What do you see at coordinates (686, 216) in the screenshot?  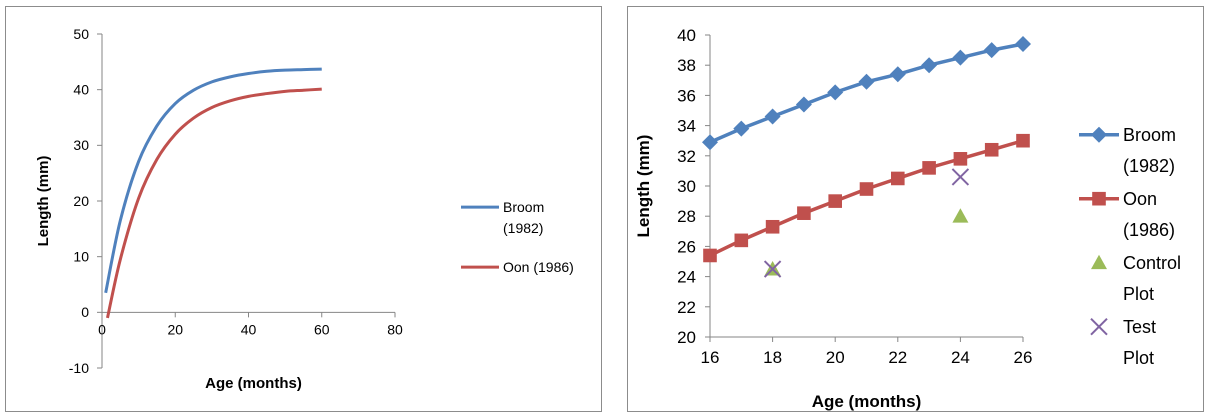 I see `y-tick-label: 28` at bounding box center [686, 216].